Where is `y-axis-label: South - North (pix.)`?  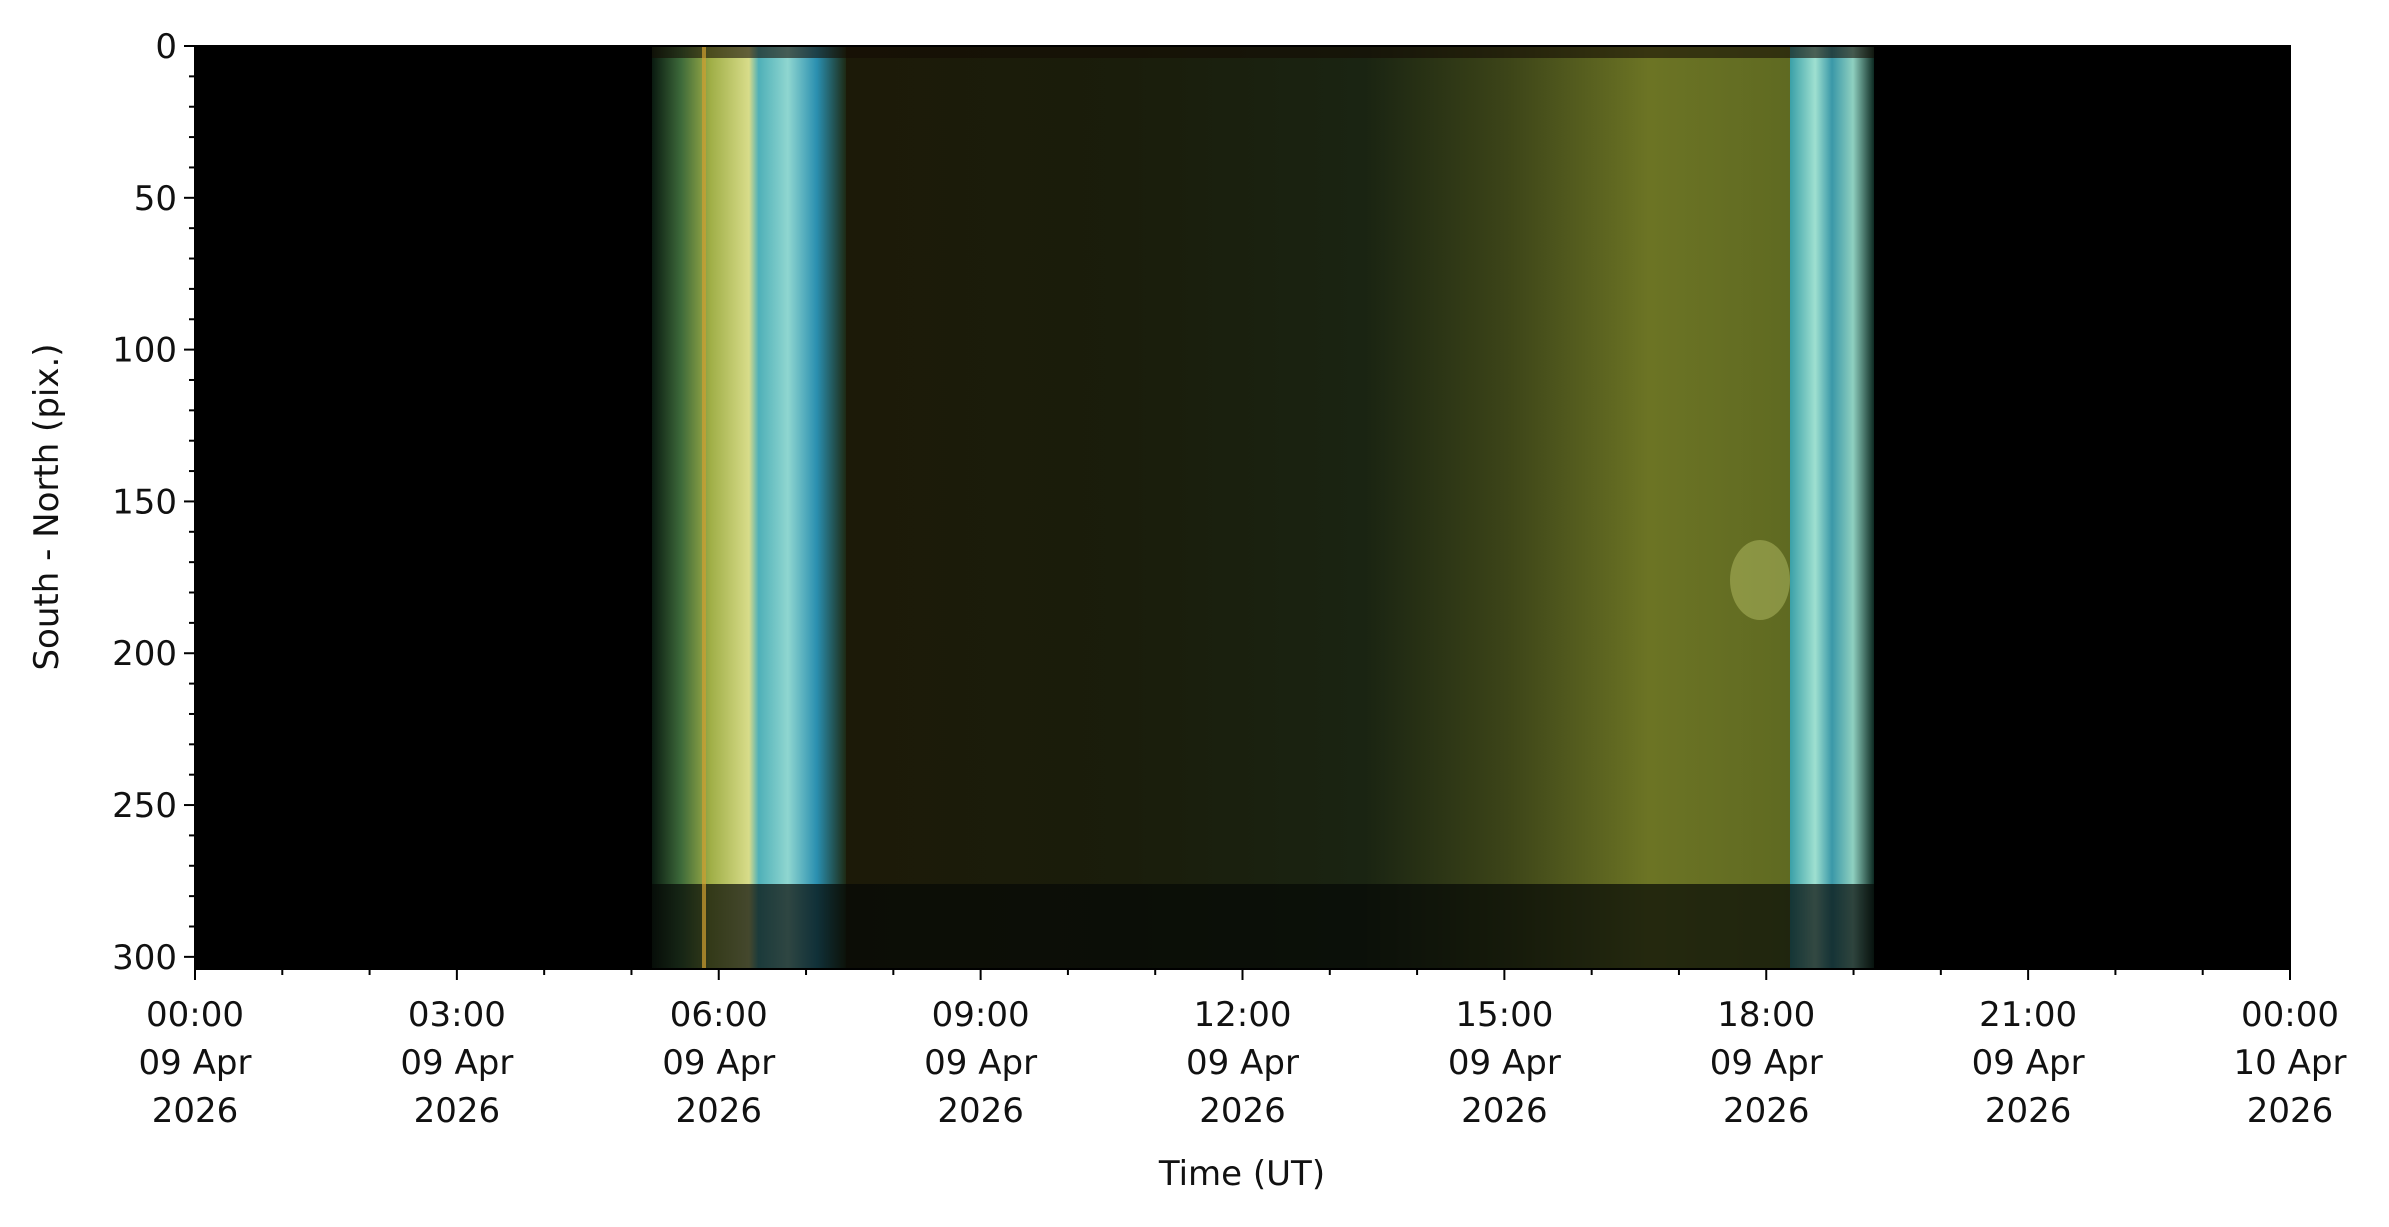
y-axis-label: South - North (pix.) is located at coordinates (47, 506).